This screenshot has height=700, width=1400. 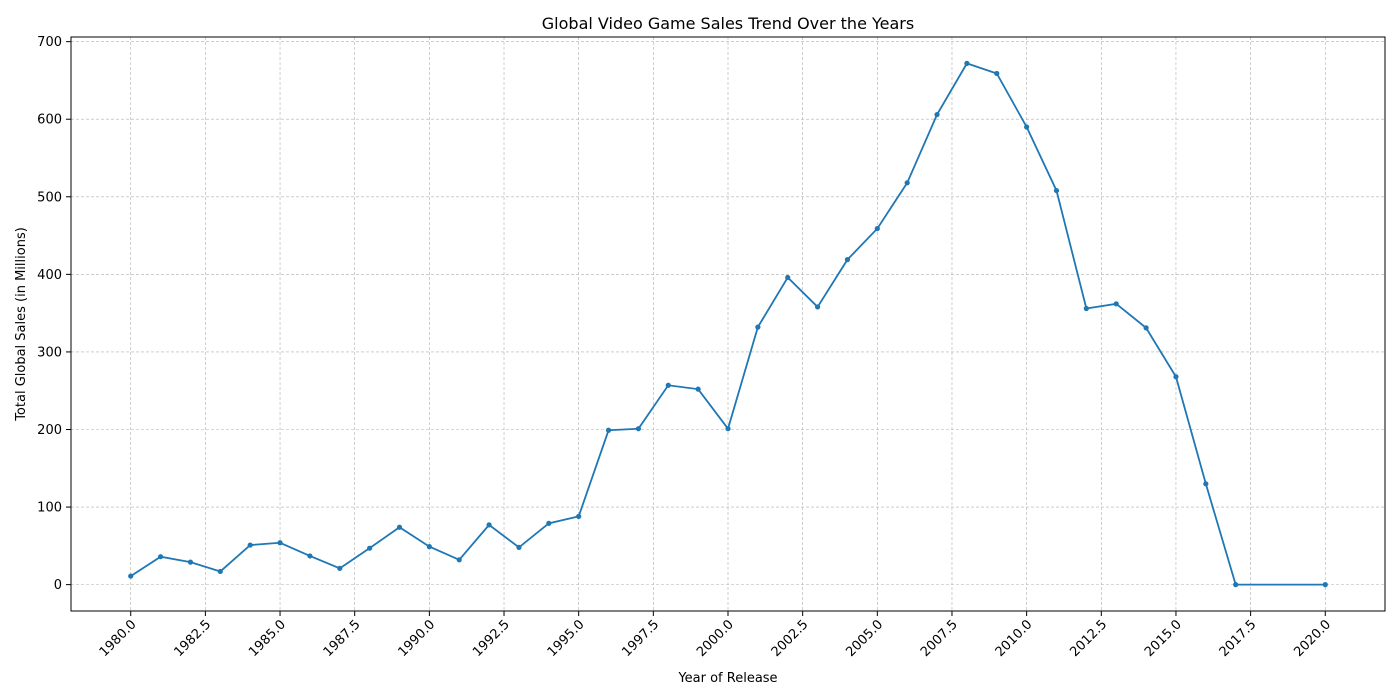 I want to click on y-tick-label: 600, so click(x=49, y=120).